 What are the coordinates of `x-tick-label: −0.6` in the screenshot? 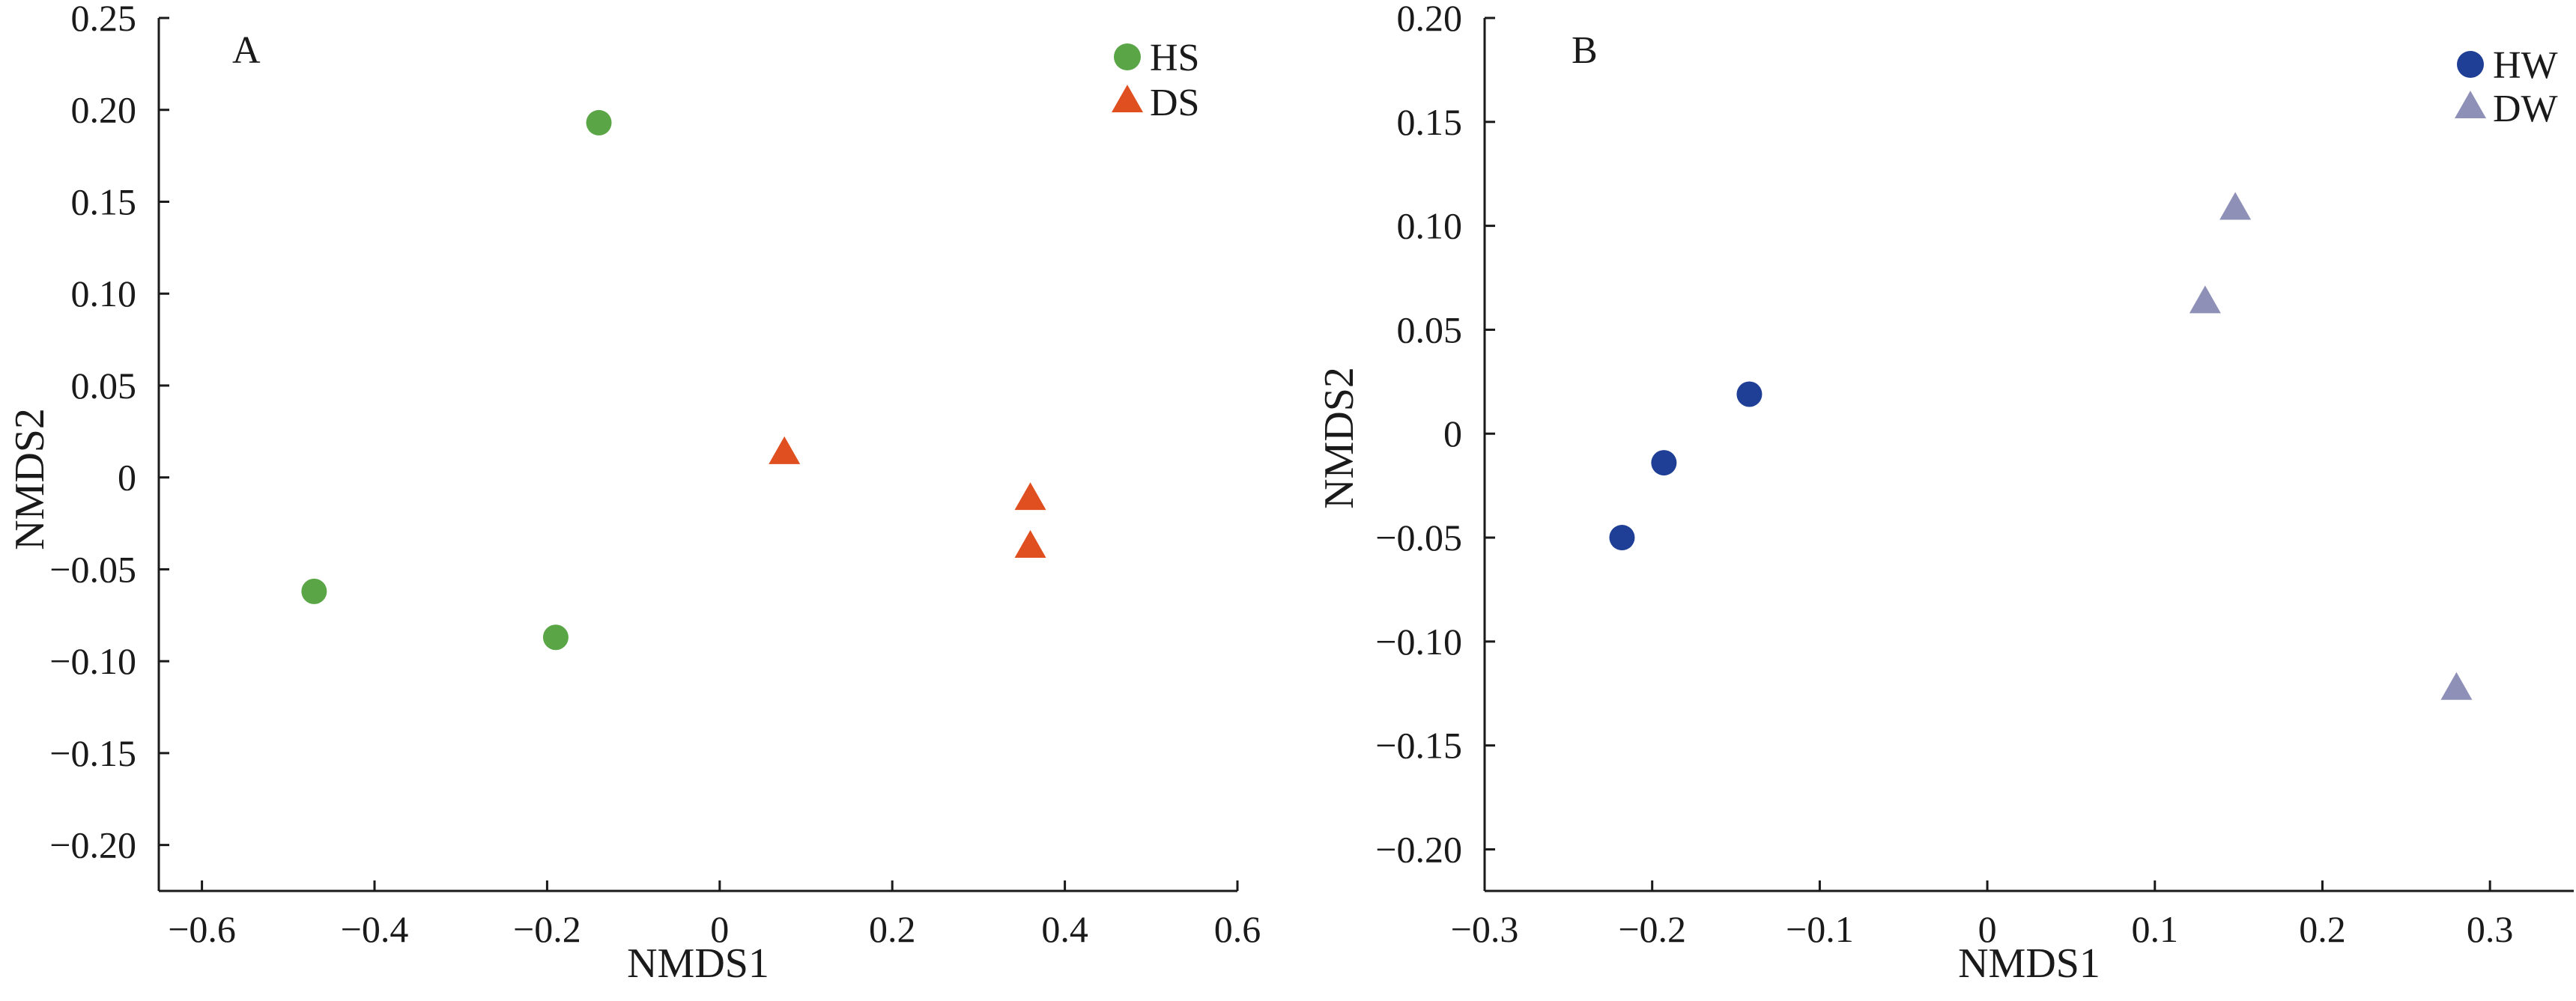 It's located at (202, 929).